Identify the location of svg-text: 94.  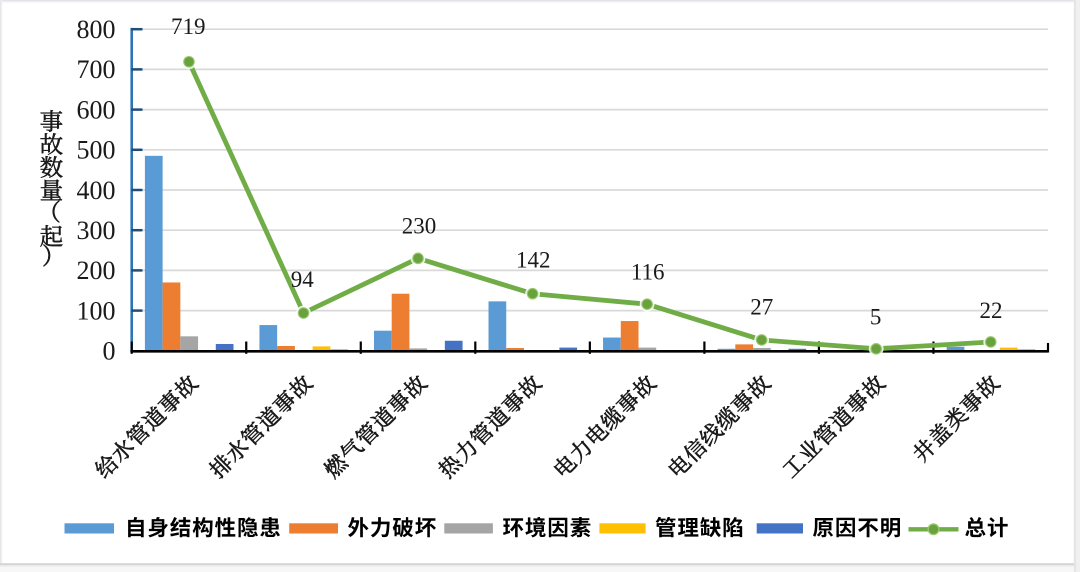
(303, 279).